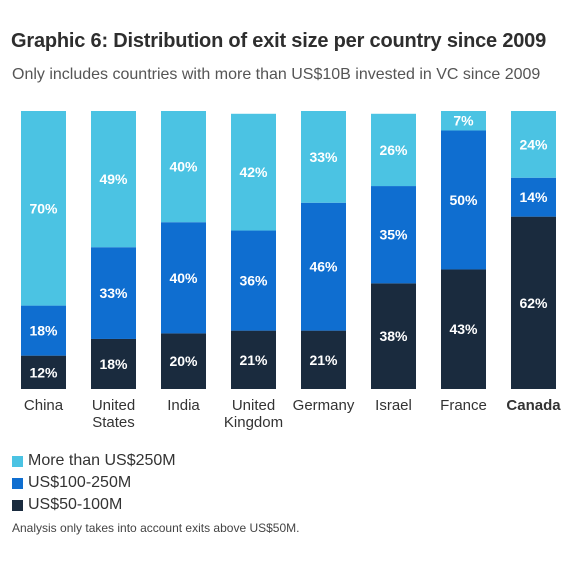 This screenshot has height=575, width=575. I want to click on bar-segment-india-us-100-250m, so click(183, 278).